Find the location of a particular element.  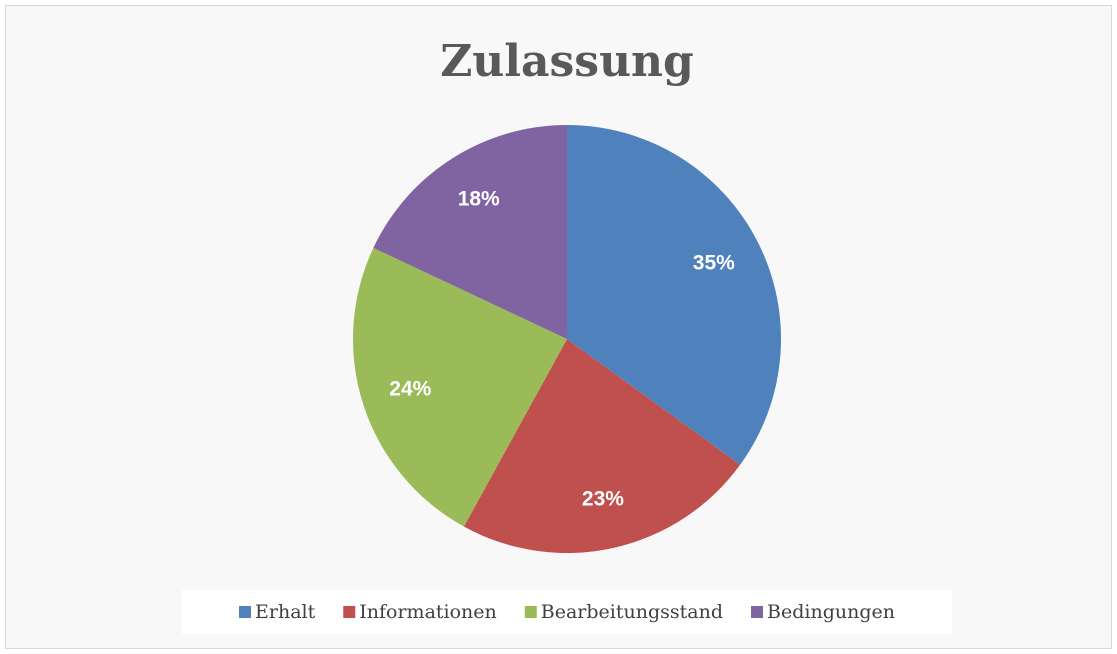

data-label: 23% is located at coordinates (603, 498).